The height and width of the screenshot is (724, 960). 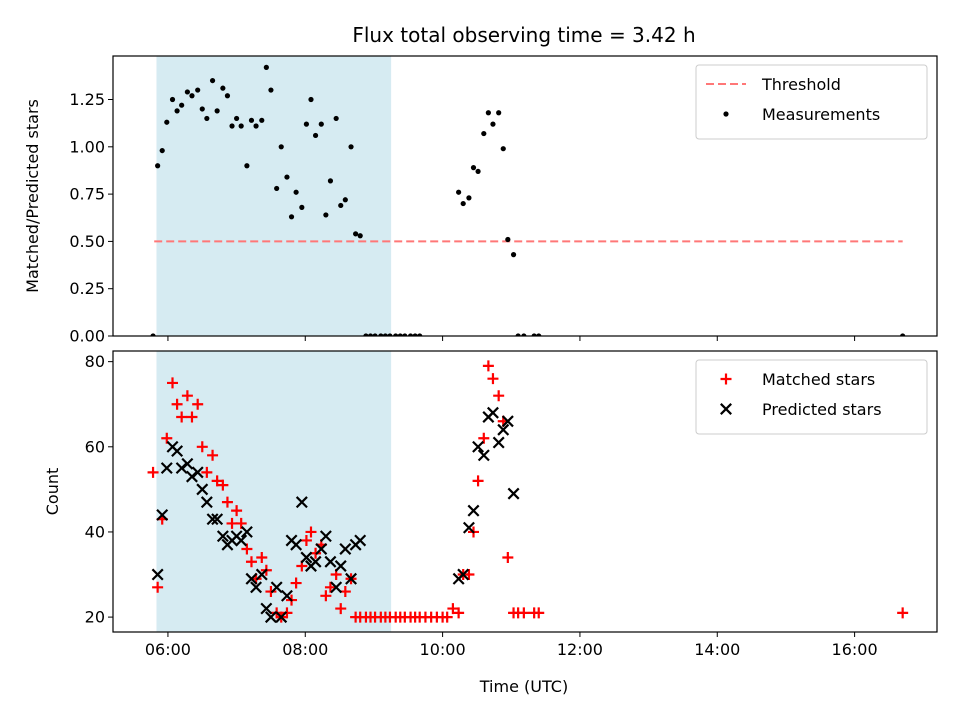 I want to click on y-axis-label: Count, so click(x=52, y=492).